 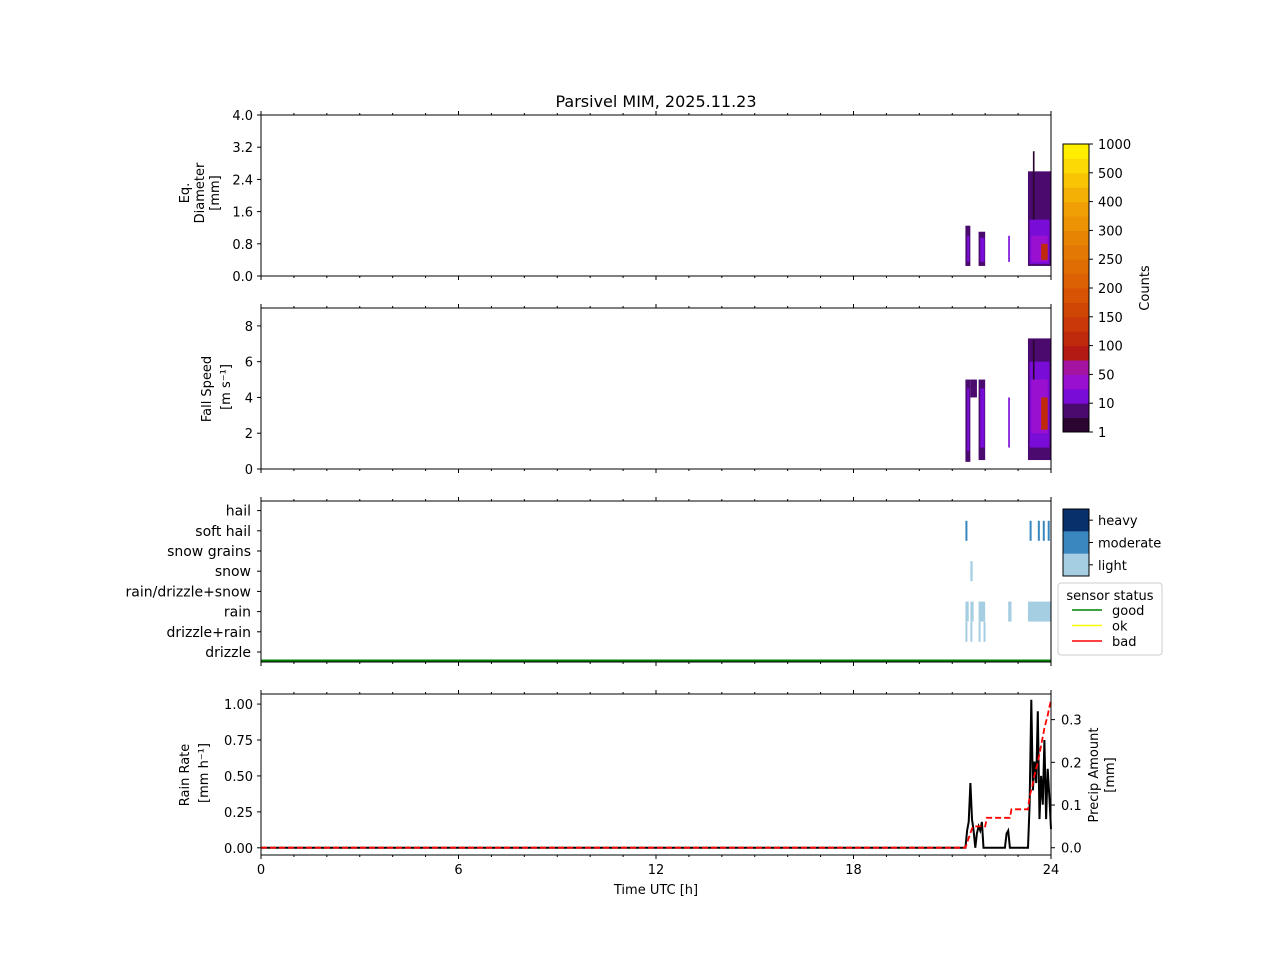 What do you see at coordinates (1110, 318) in the screenshot?
I see `colorbar-tick-label: 150` at bounding box center [1110, 318].